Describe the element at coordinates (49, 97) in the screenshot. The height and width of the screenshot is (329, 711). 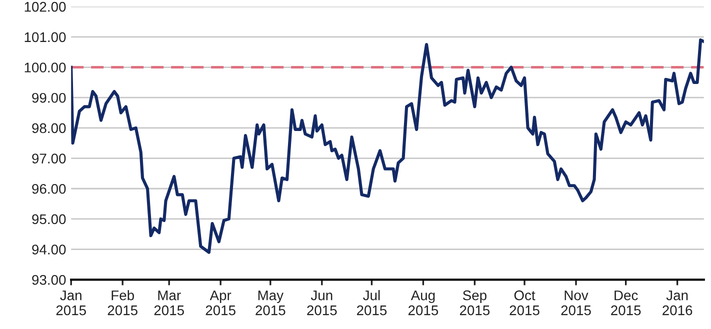
I see `y-tick-label: 99.00` at that location.